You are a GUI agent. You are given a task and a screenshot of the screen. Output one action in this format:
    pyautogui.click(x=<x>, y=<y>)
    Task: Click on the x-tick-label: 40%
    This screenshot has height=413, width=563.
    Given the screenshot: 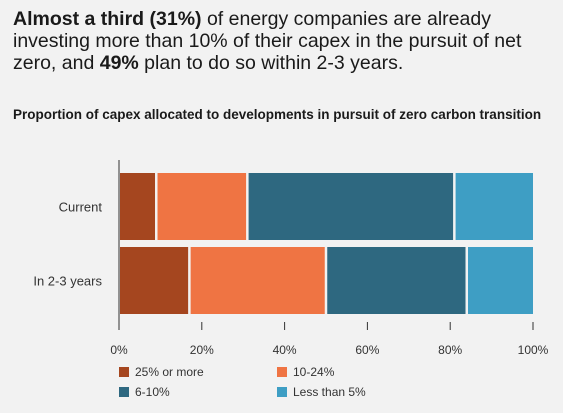 What is the action you would take?
    pyautogui.click(x=285, y=350)
    